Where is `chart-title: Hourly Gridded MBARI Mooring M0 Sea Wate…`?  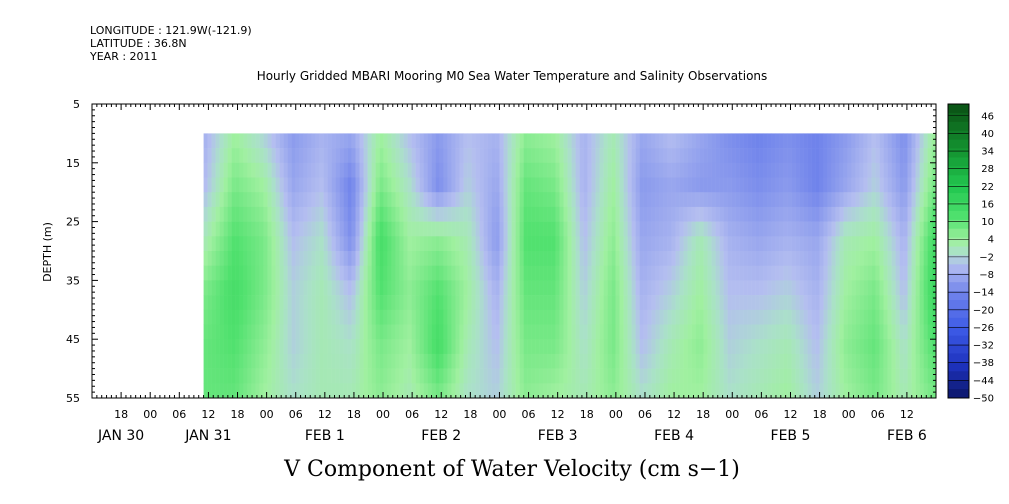 chart-title: Hourly Gridded MBARI Mooring M0 Sea Wate… is located at coordinates (512, 76).